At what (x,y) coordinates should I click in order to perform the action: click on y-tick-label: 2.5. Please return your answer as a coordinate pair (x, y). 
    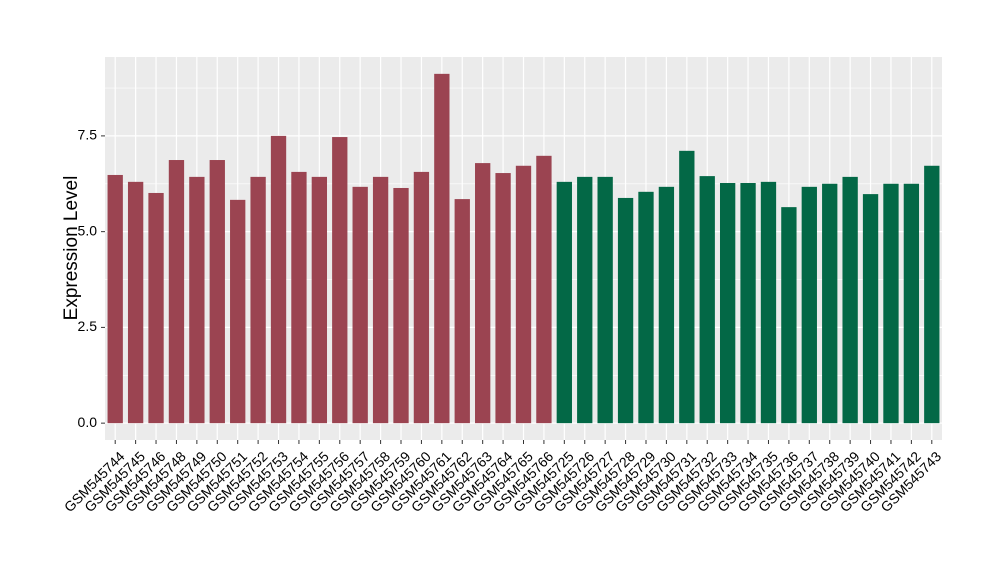
    Looking at the image, I should click on (88, 326).